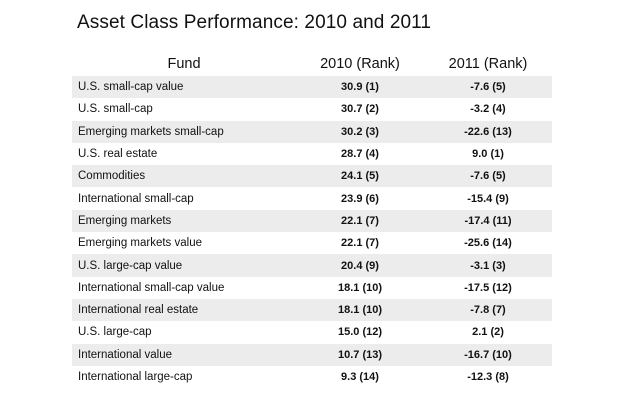  Describe the element at coordinates (136, 198) in the screenshot. I see `fund-cell: International small-cap` at that location.